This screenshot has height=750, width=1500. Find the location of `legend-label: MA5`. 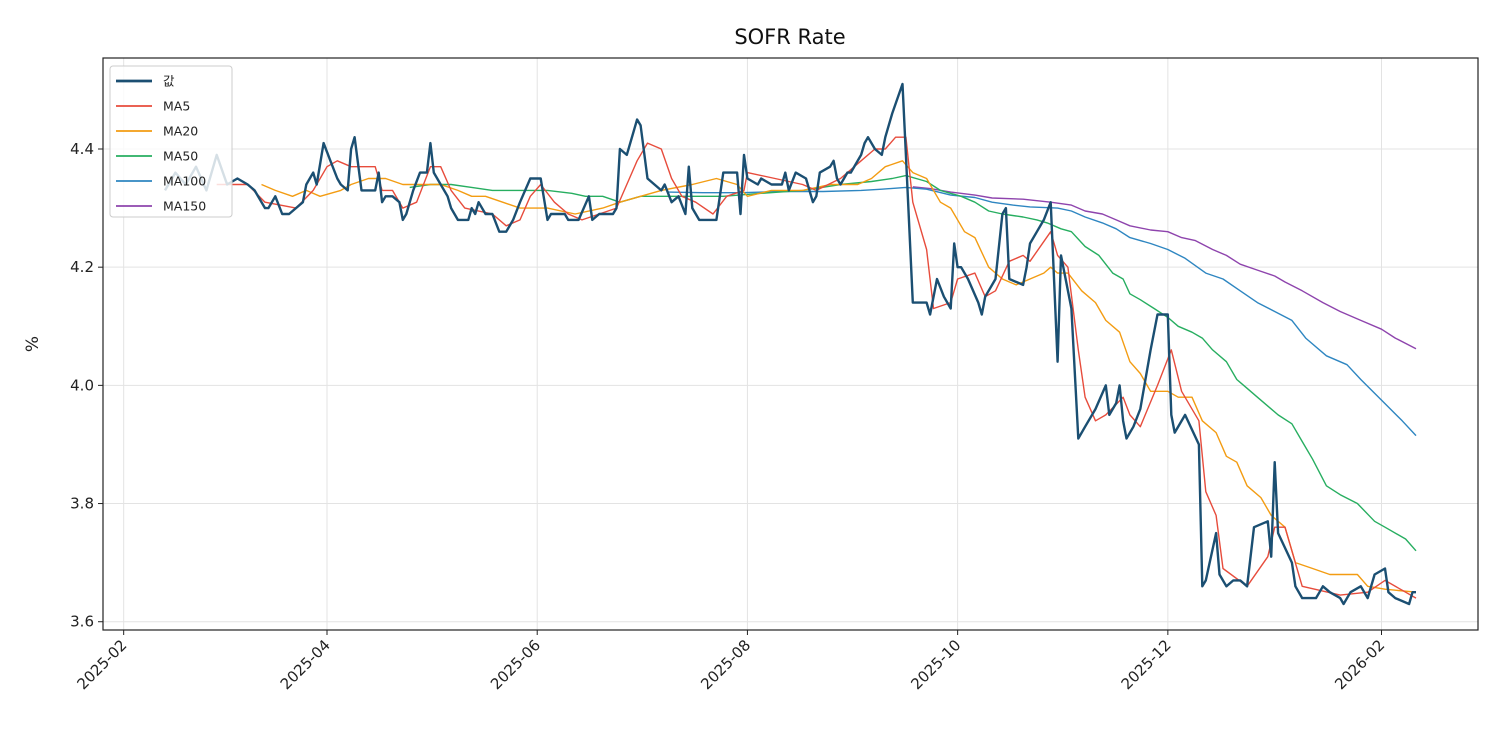

legend-label: MA5 is located at coordinates (176, 106).